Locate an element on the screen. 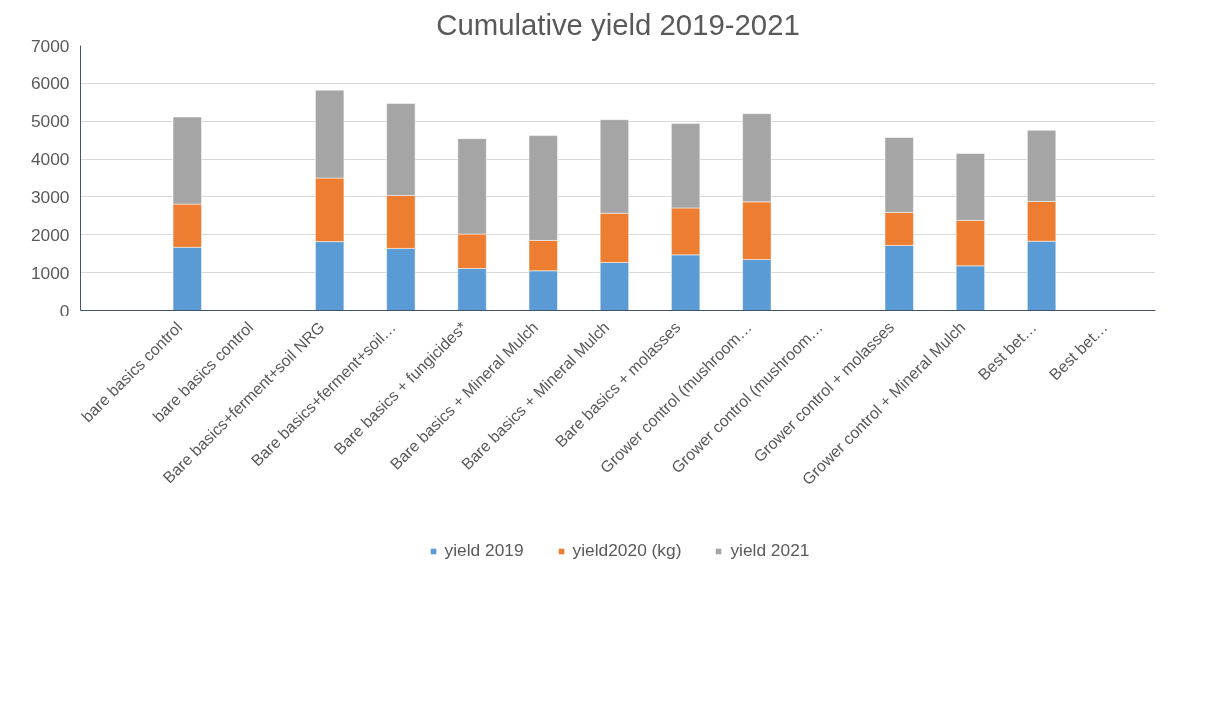 The height and width of the screenshot is (707, 1231). y-tick-label: 7000 is located at coordinates (50, 45).